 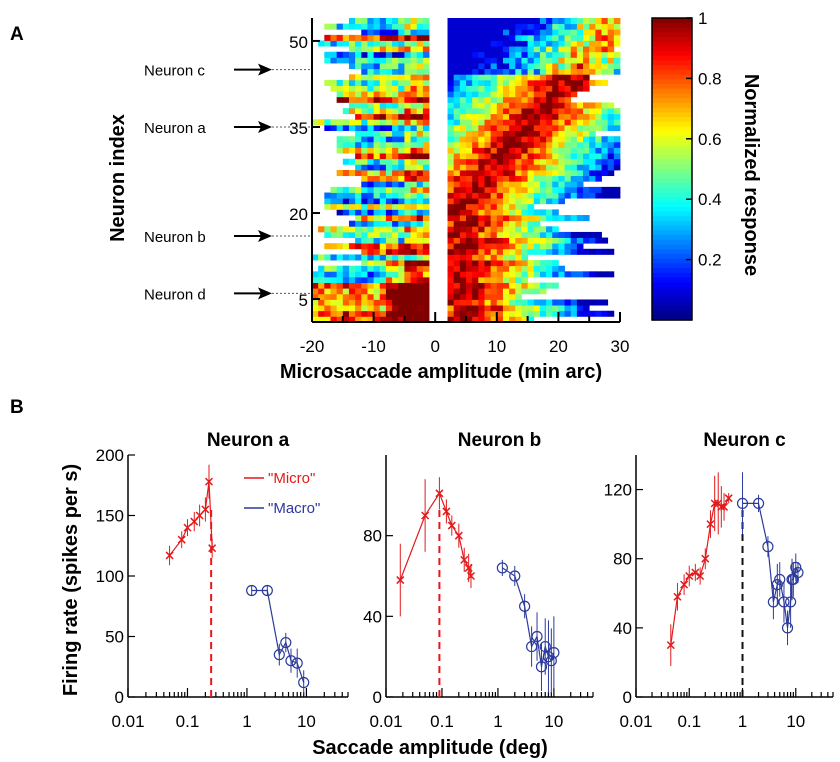 What do you see at coordinates (188, 721) in the screenshot?
I see `x-tick-label: 0.1` at bounding box center [188, 721].